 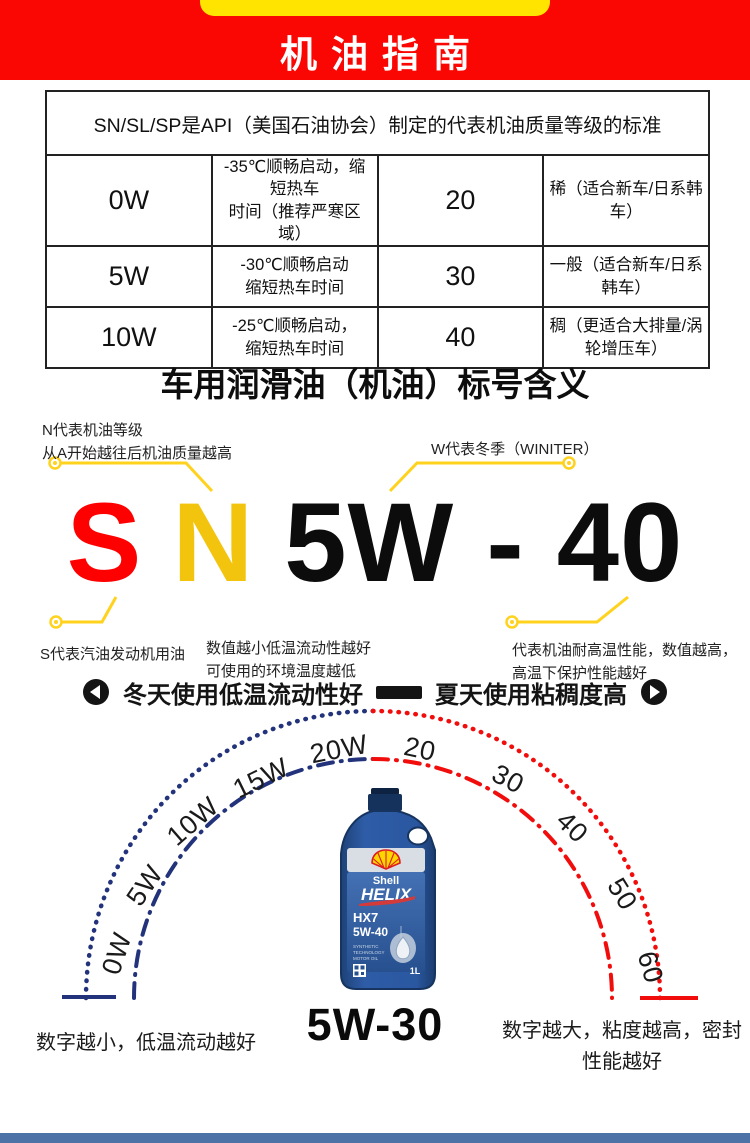 What do you see at coordinates (289, 660) in the screenshot?
I see `callout-low-label: 数值越小低温流动性越好 可使用的环境温度越低` at bounding box center [289, 660].